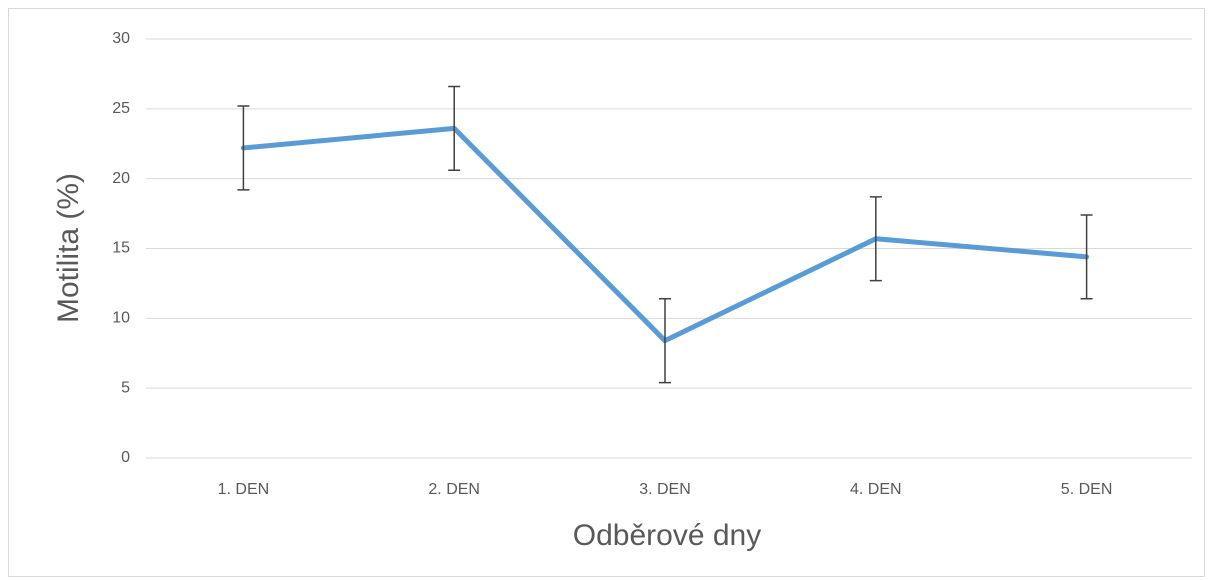  What do you see at coordinates (125, 387) in the screenshot?
I see `y-tick-label: 5` at bounding box center [125, 387].